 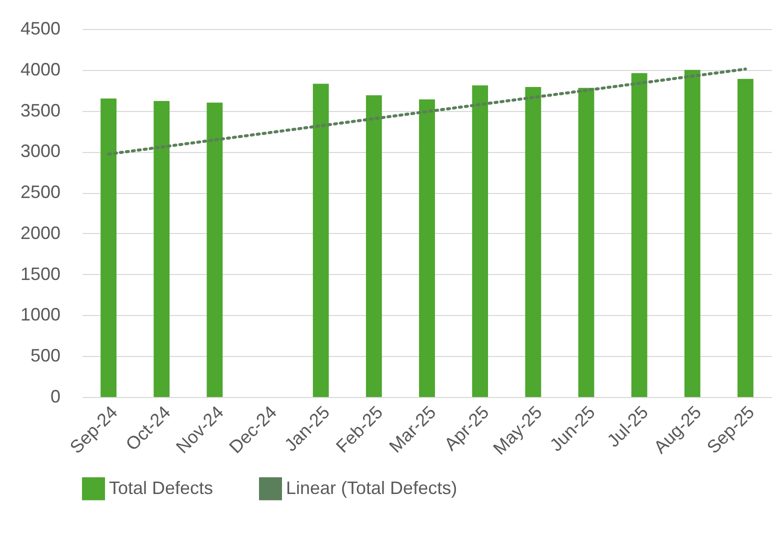 I want to click on y-tick-label: 2500, so click(x=40, y=192).